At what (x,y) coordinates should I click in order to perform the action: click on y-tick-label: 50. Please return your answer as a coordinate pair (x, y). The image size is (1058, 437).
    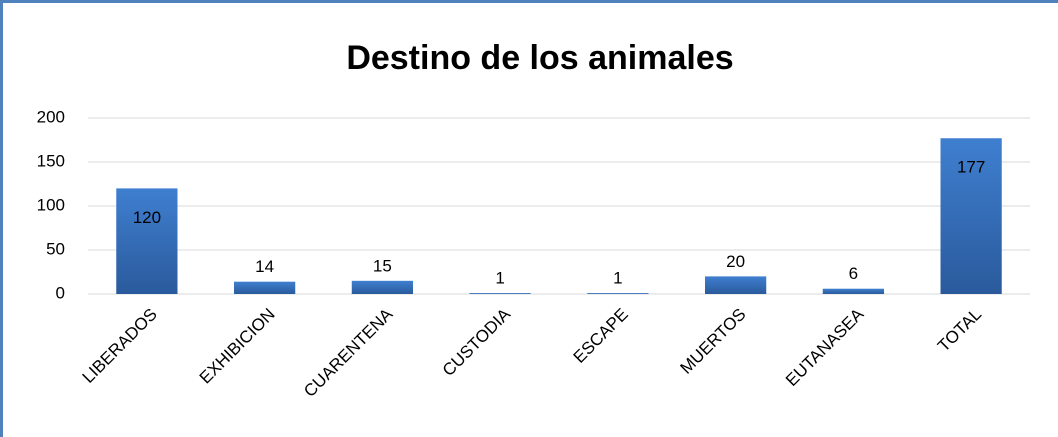
    Looking at the image, I should click on (55, 248).